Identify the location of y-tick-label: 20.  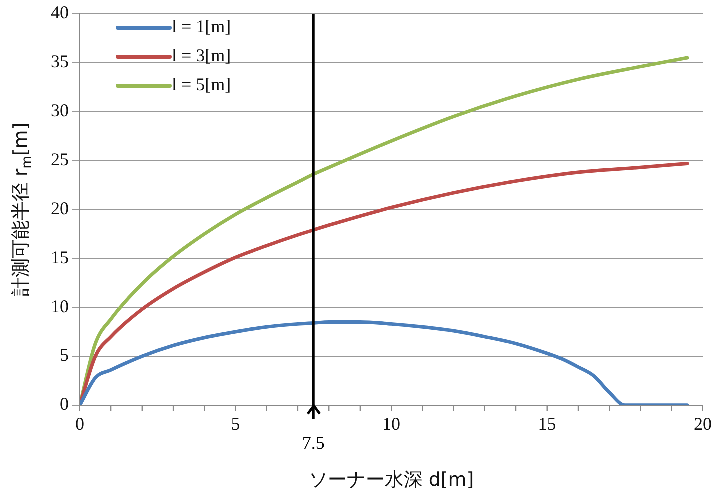
(60, 208).